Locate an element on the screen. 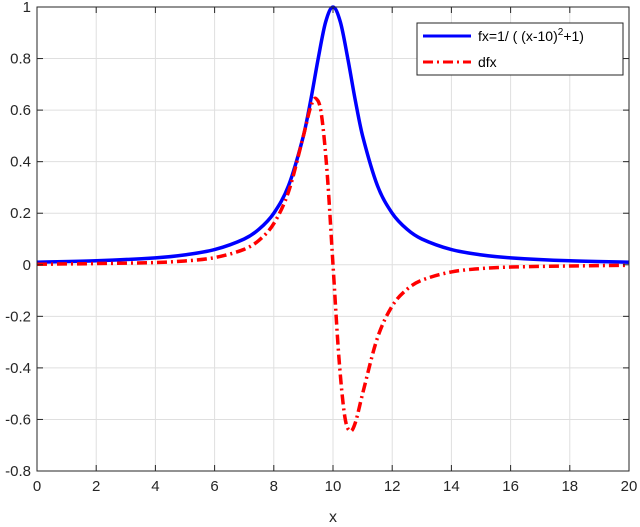 The height and width of the screenshot is (527, 640). x-tick-label: 16 is located at coordinates (510, 486).